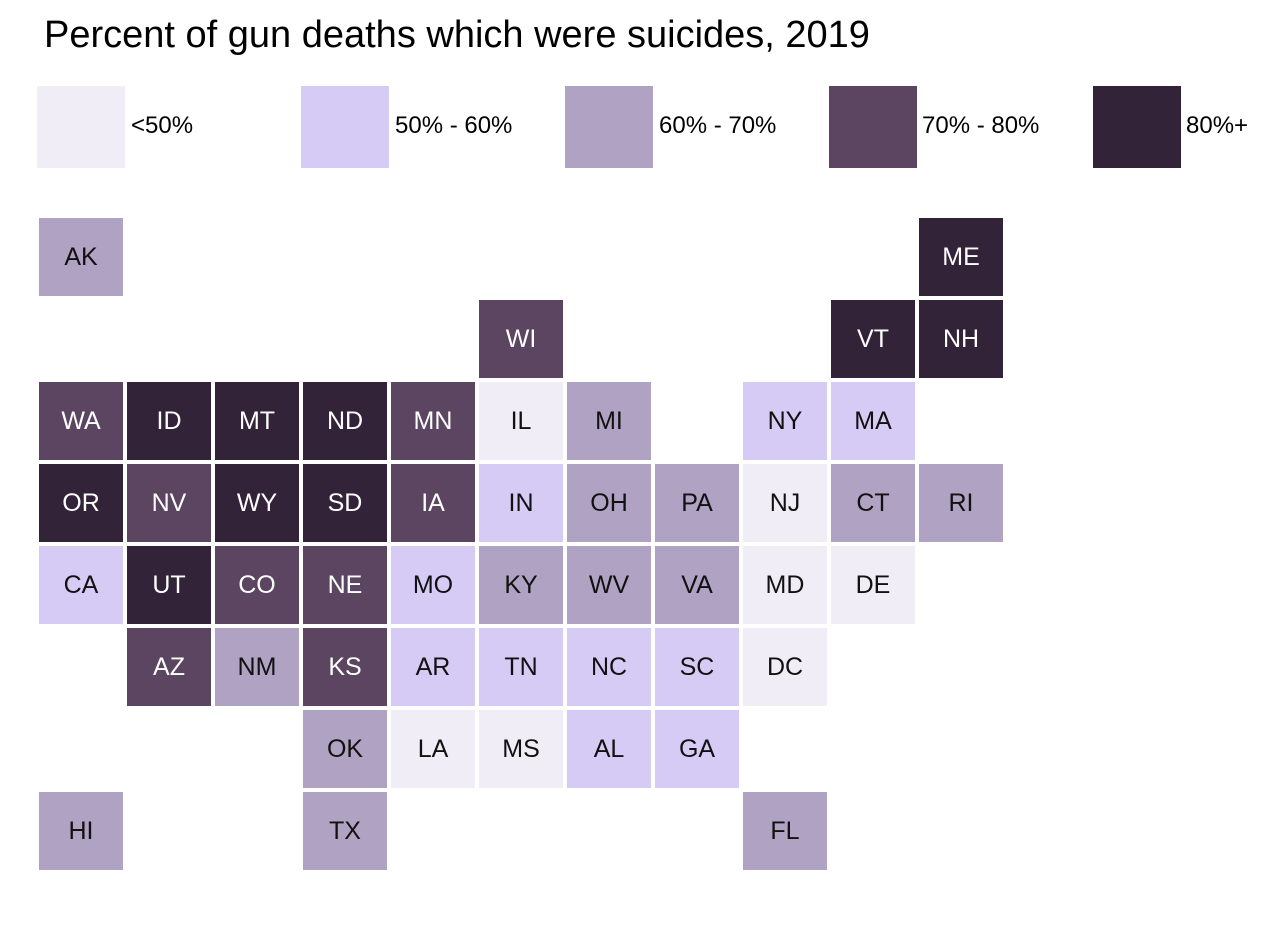 The image size is (1282, 950). I want to click on state-tile-co: CO, so click(257, 585).